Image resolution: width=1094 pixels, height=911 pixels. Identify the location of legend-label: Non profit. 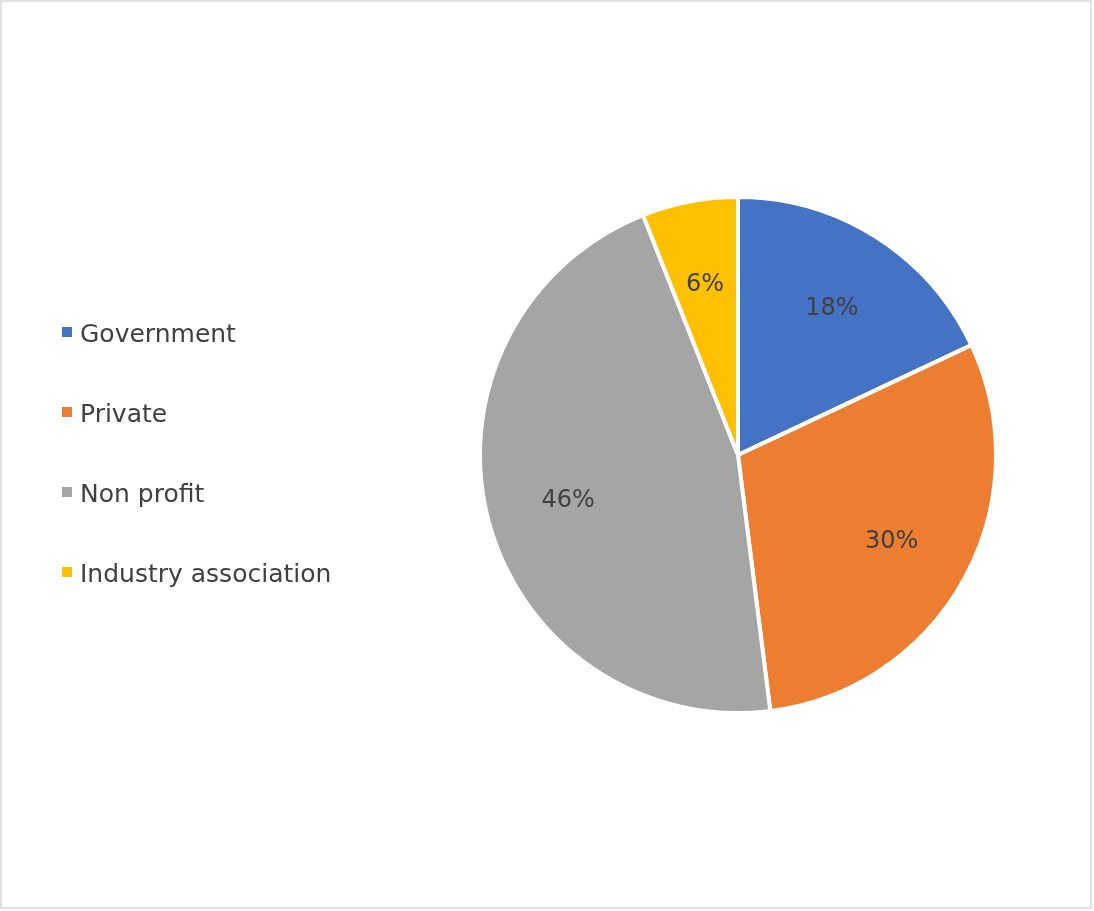
(142, 493).